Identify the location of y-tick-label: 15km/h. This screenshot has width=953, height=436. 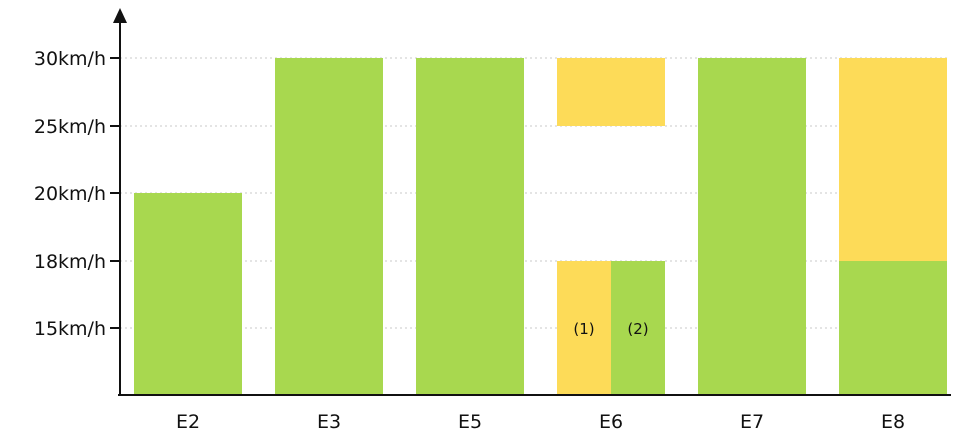
(70, 329).